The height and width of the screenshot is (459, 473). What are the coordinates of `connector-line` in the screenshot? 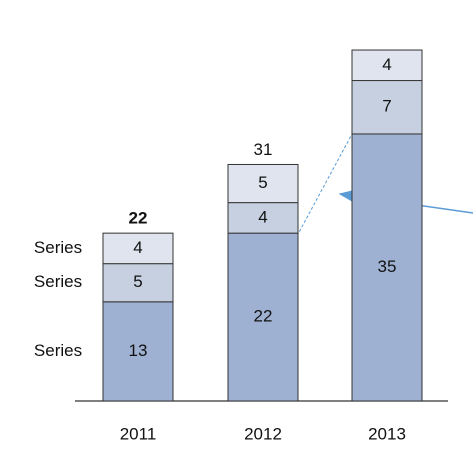 It's located at (324, 185).